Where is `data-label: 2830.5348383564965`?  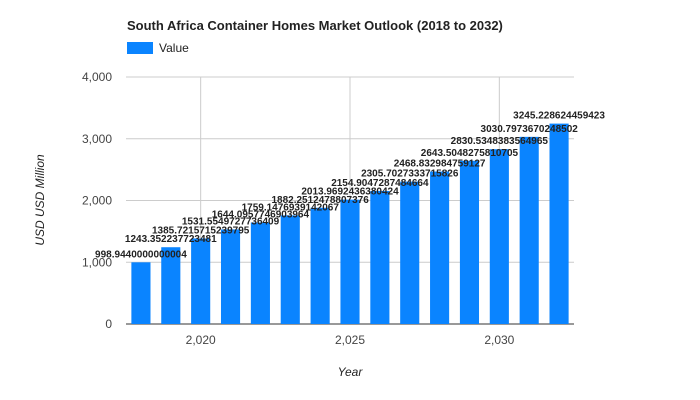
data-label: 2830.5348383564965 is located at coordinates (500, 141).